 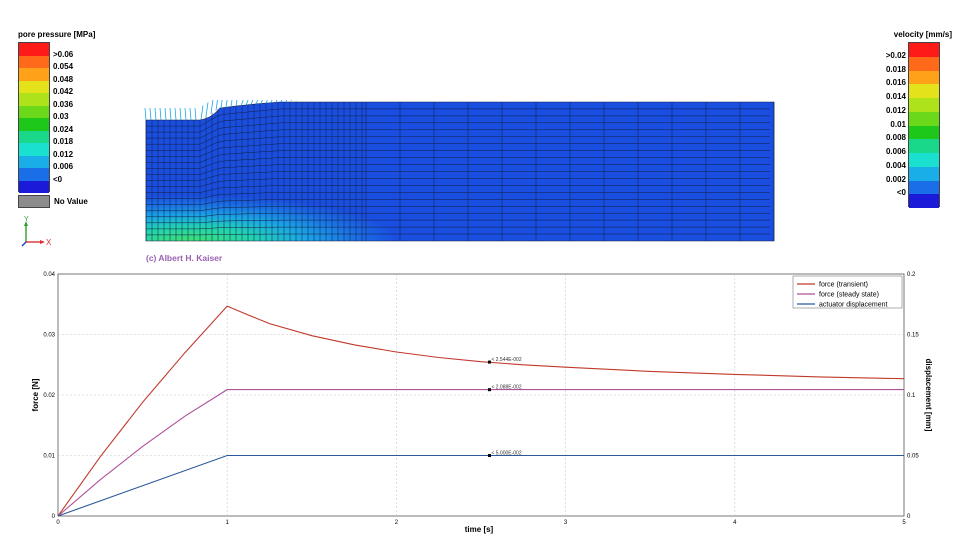 I want to click on legend-entry: force (steady state), so click(x=849, y=295).